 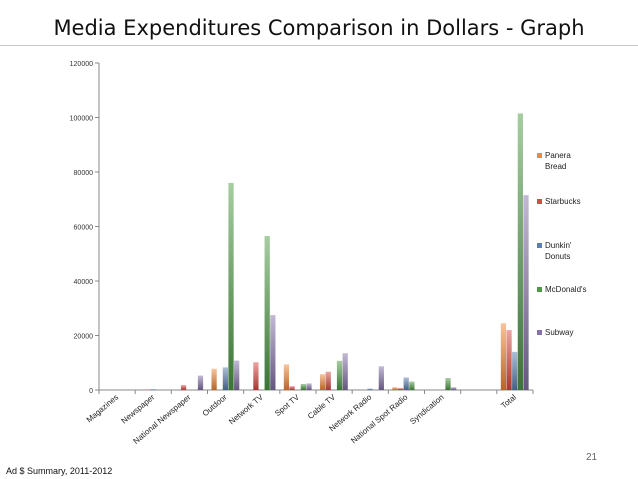 I want to click on y-tick-label: 100000, so click(x=81, y=119).